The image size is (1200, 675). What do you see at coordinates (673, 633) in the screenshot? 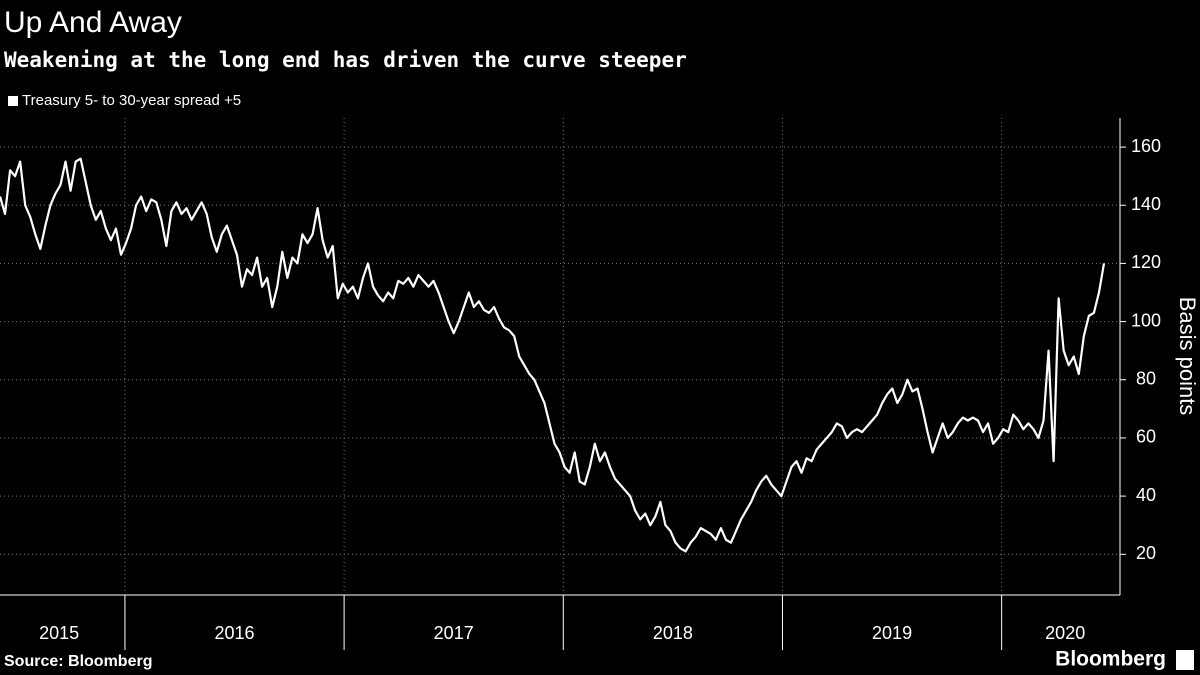
I see `x-tick-label: 2018` at bounding box center [673, 633].